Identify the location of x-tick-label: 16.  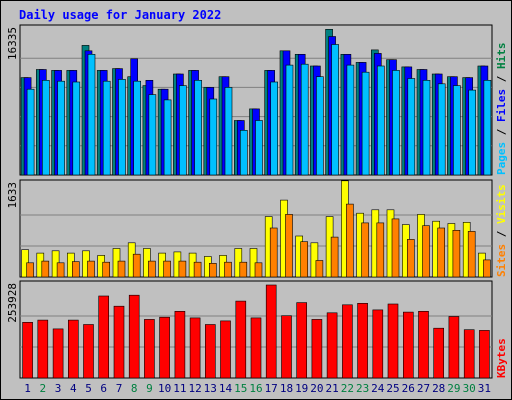
(255, 388).